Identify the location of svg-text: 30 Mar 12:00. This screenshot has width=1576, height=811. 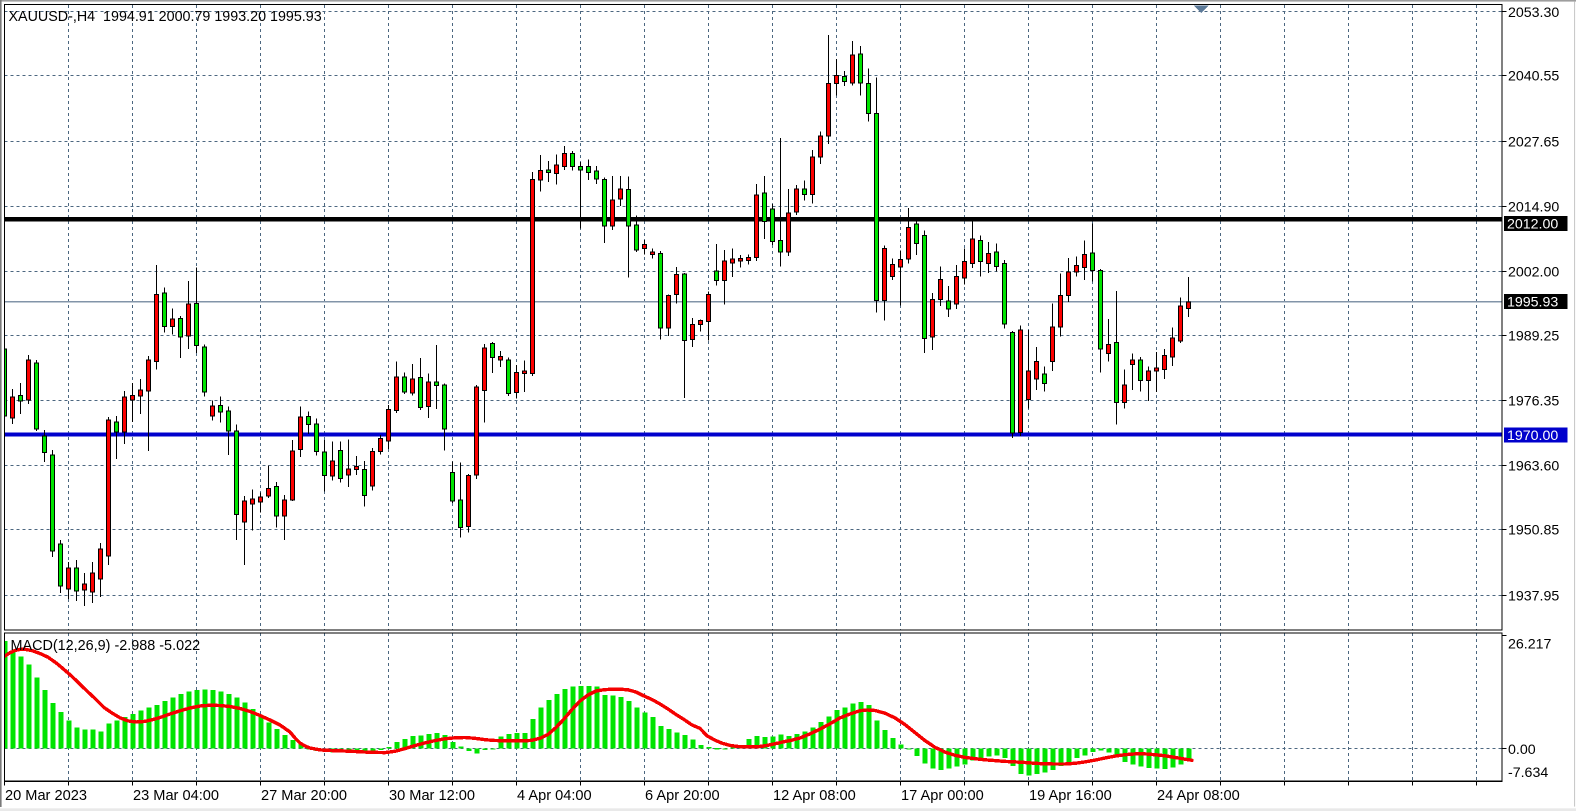
(432, 796).